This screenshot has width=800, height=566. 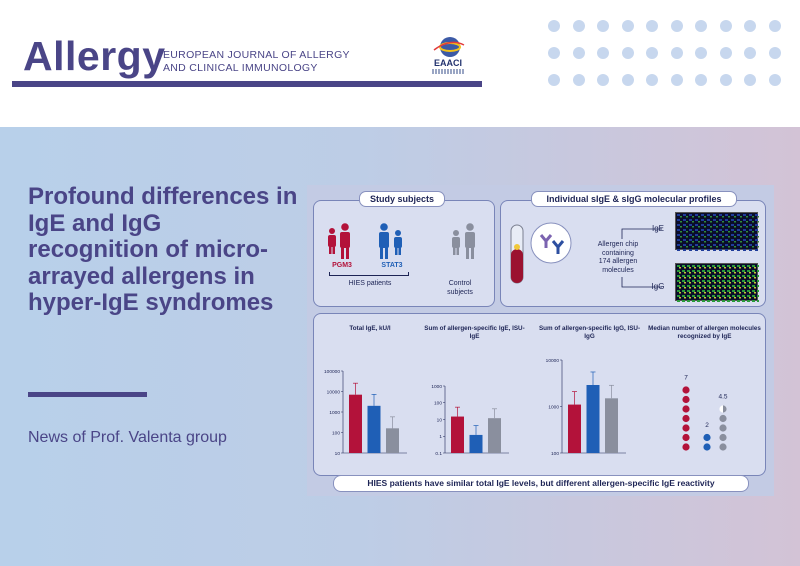 What do you see at coordinates (463, 241) in the screenshot?
I see `control-people-icon` at bounding box center [463, 241].